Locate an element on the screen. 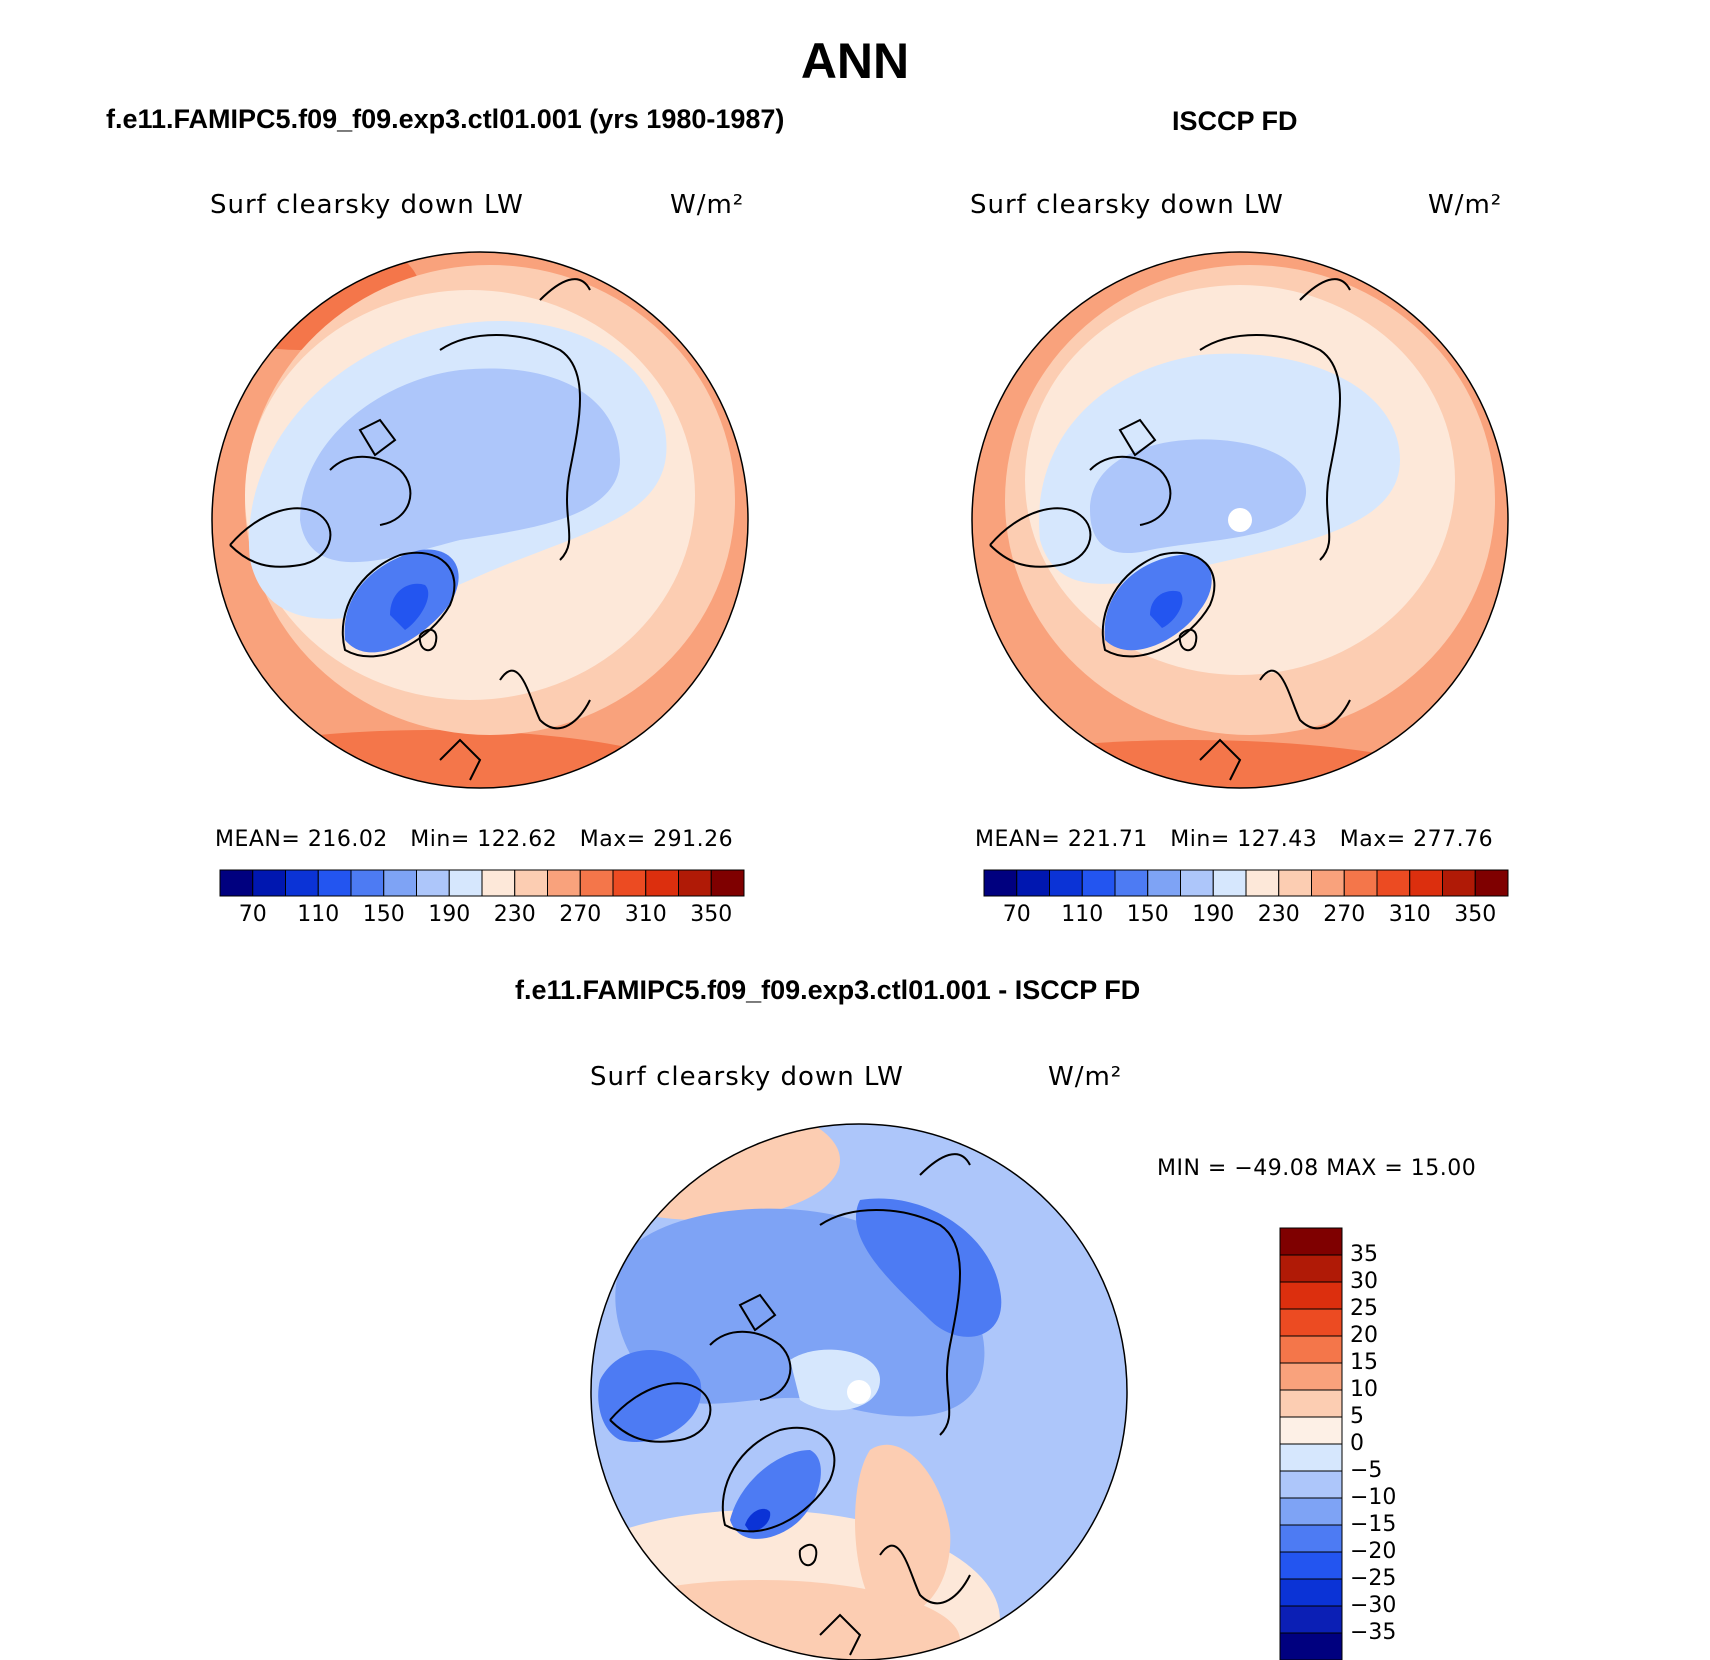  panel1-min-value: 122.62 is located at coordinates (517, 839).